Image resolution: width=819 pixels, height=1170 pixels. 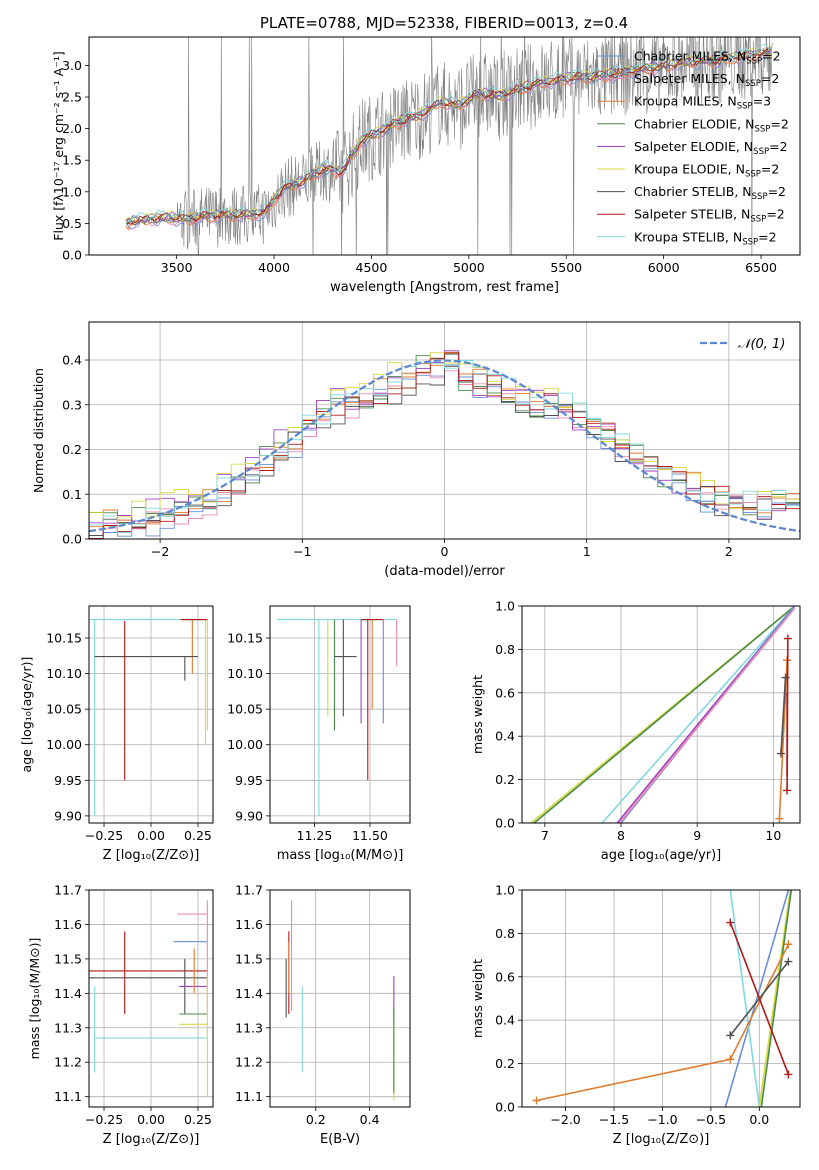 I want to click on tick-label-x: 2, so click(x=729, y=551).